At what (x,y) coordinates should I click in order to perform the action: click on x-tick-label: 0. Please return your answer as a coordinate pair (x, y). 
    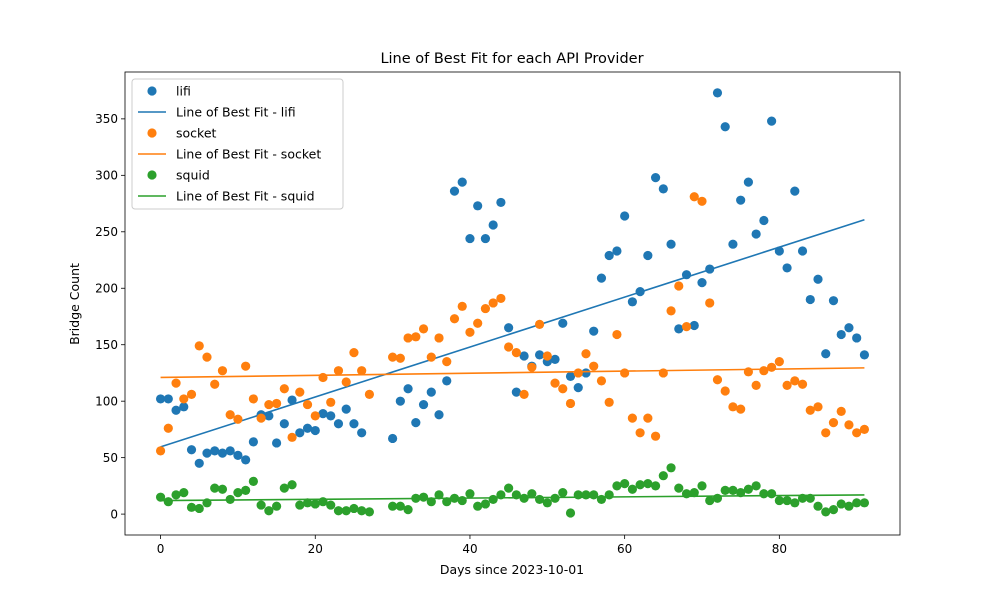
    Looking at the image, I should click on (161, 549).